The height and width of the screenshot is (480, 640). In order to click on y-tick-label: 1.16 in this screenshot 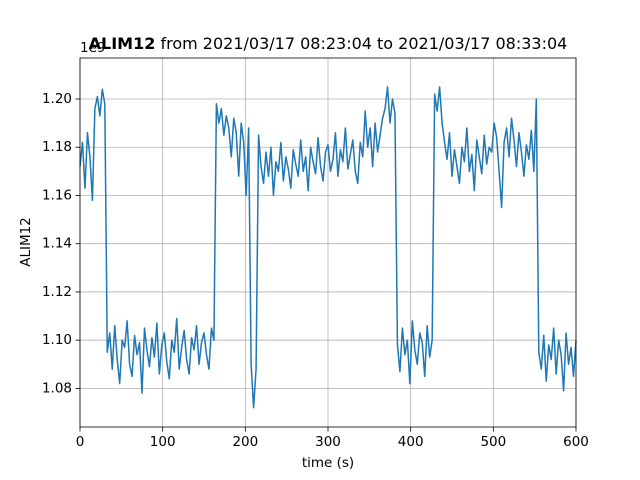, I will do `click(57, 195)`.